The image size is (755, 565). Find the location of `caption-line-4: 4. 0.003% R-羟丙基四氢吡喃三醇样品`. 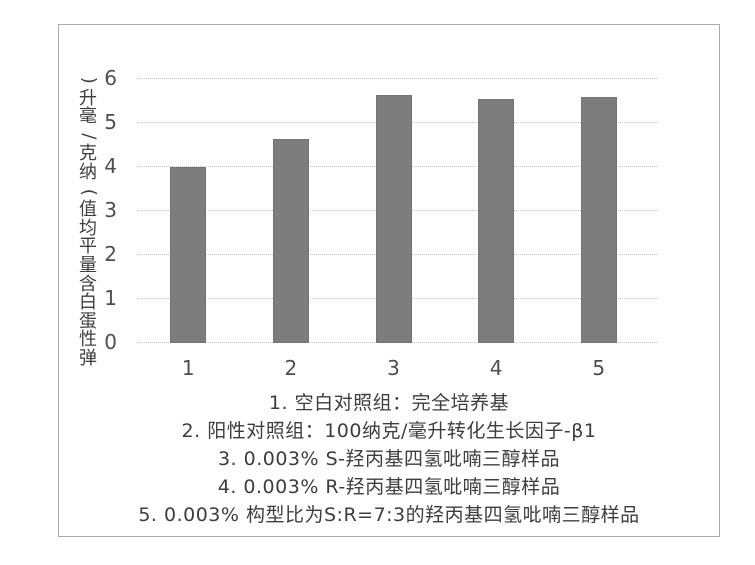

caption-line-4: 4. 0.003% R-羟丙基四氢吡喃三醇样品 is located at coordinates (389, 487).